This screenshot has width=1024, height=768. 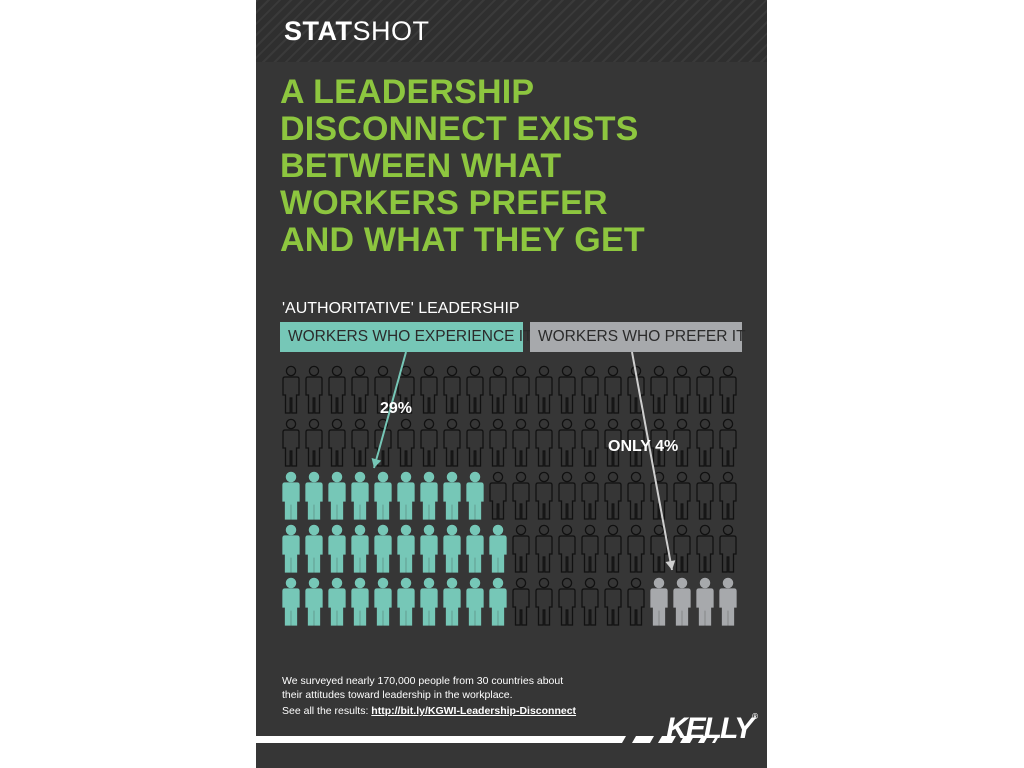 I want to click on results-link: http://bit.ly/KGWI-Leadership-Disconnect, so click(x=474, y=711).